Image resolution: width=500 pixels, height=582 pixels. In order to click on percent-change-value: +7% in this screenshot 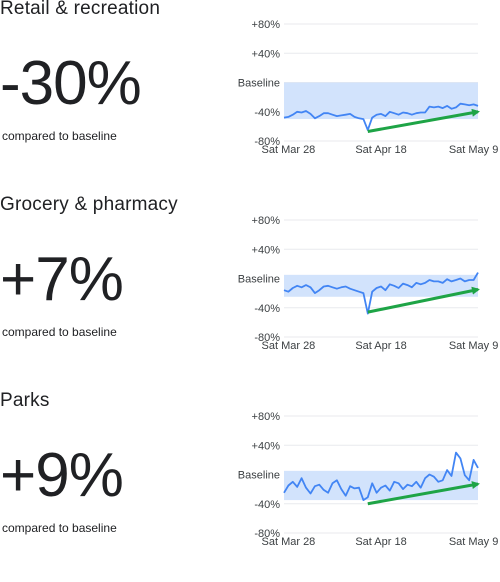, I will do `click(62, 279)`.